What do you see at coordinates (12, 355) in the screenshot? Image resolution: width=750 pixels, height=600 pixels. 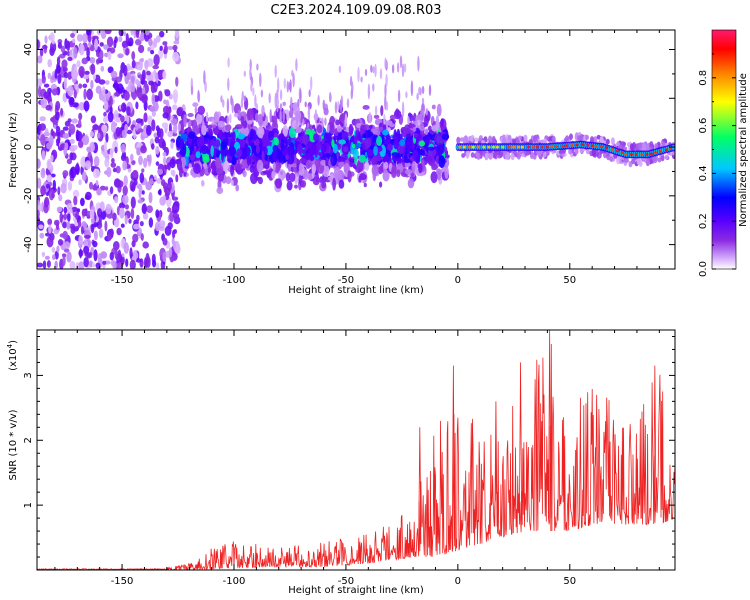 I see `svg-text: (x104)` at bounding box center [12, 355].